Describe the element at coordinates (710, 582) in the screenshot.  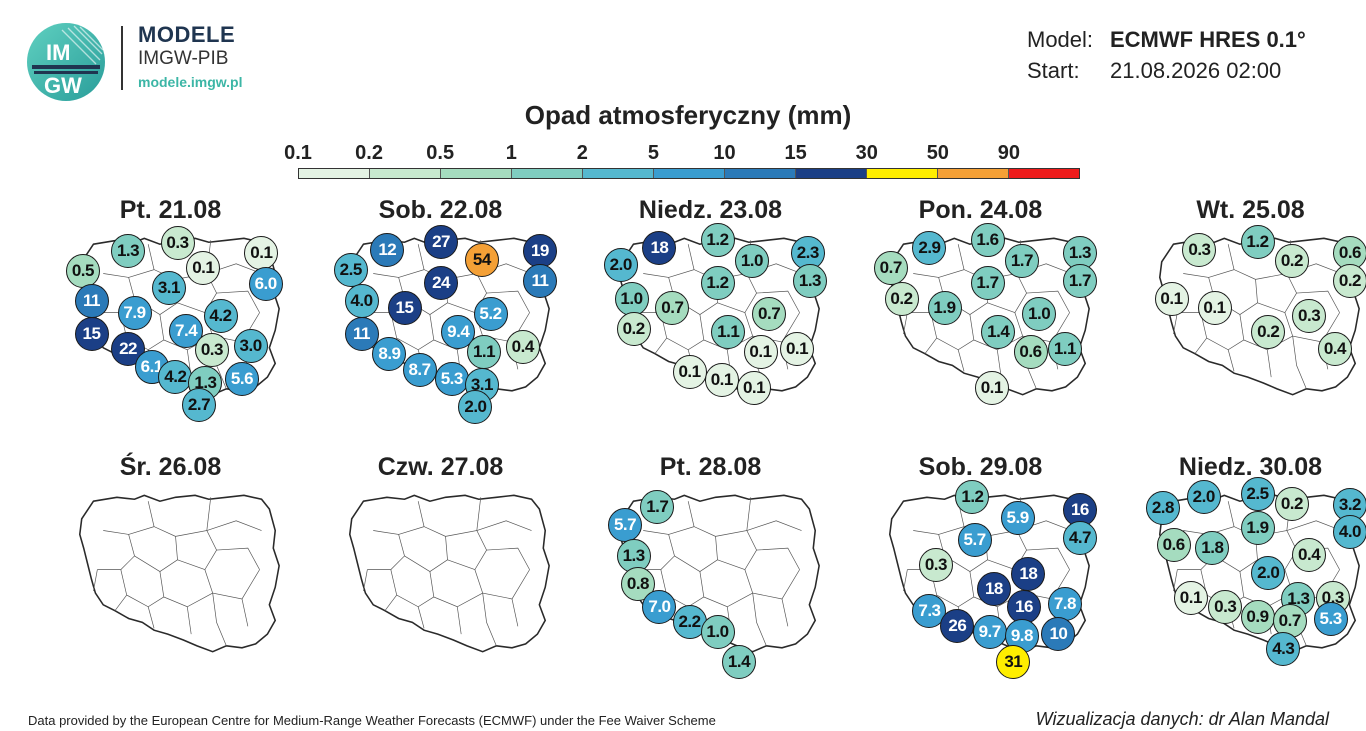
I see `forecast-panel: Pt. 28.08 1.7 5.7 1.3 0.8 7.0 2.2 1.0 1.4` at that location.